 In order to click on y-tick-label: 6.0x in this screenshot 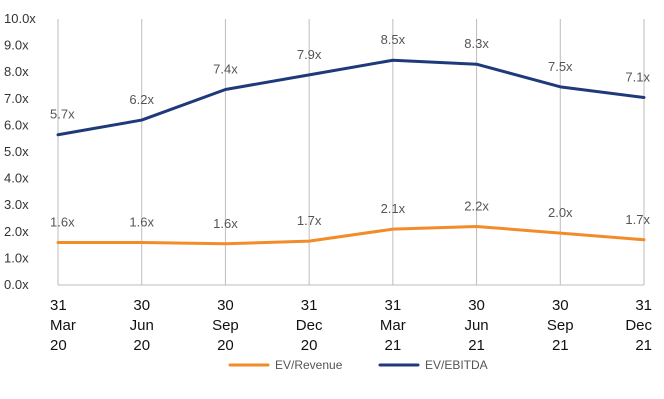, I will do `click(16, 124)`.